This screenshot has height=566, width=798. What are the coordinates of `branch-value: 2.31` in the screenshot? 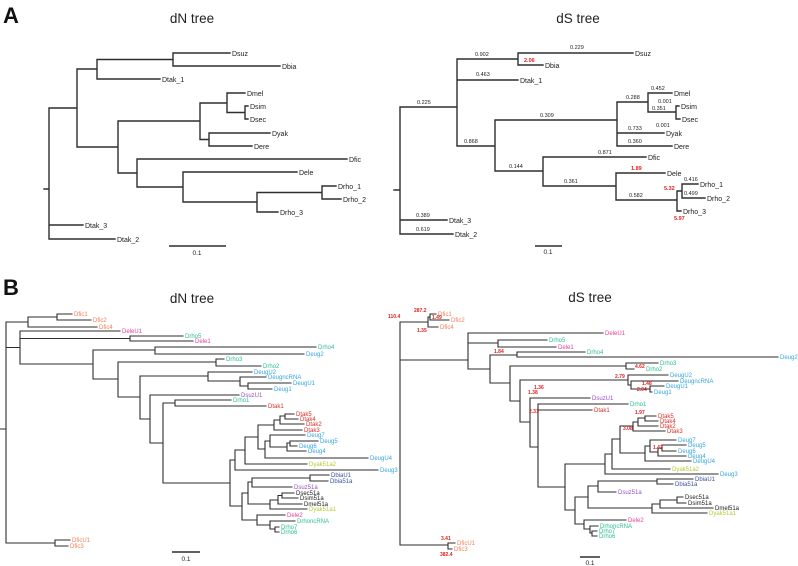 It's located at (534, 412).